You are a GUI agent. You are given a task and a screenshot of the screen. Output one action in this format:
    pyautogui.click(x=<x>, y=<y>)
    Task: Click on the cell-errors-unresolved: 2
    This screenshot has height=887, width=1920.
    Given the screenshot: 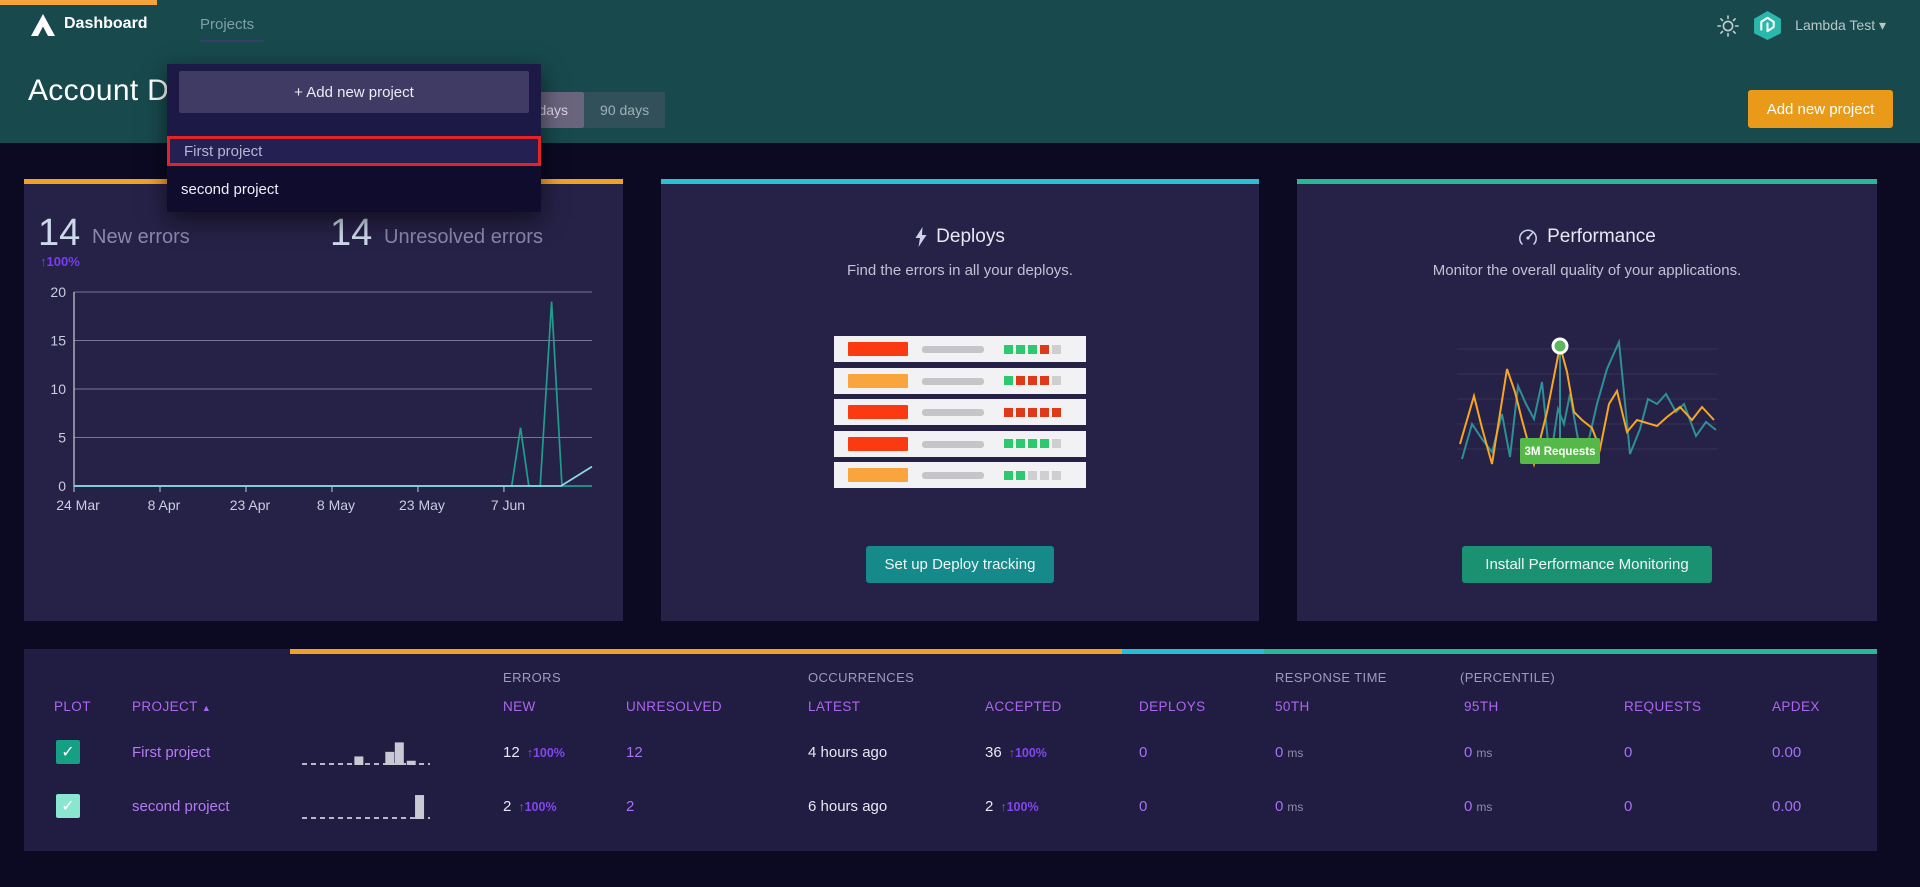 What is the action you would take?
    pyautogui.click(x=630, y=806)
    